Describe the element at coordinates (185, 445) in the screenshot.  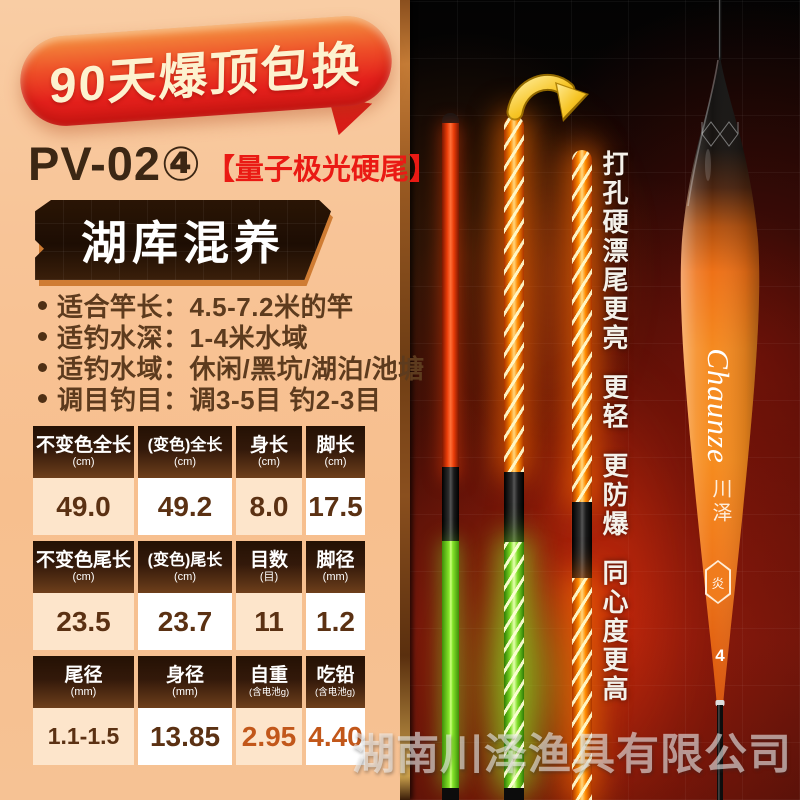
I see `header-label: (变色)全长` at that location.